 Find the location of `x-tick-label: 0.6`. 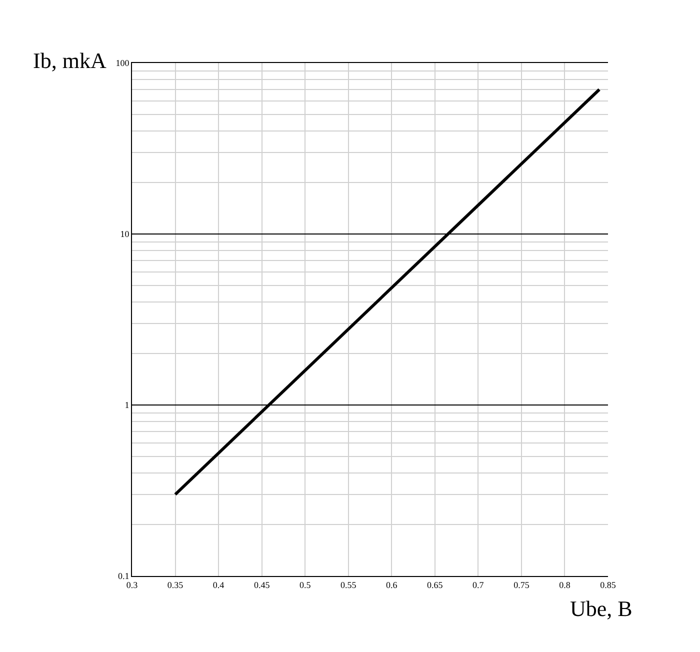

x-tick-label: 0.6 is located at coordinates (392, 585).